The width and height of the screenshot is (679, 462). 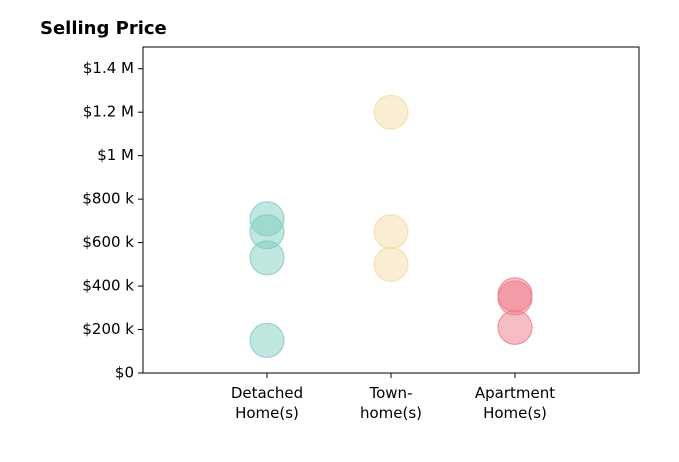 What do you see at coordinates (124, 373) in the screenshot?
I see `y-tick-label: $0` at bounding box center [124, 373].